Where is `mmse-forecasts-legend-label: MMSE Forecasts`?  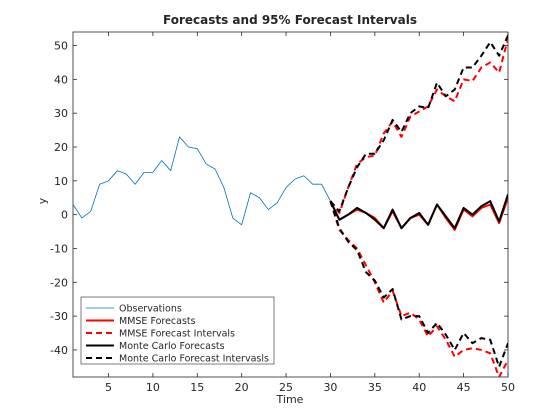 mmse-forecasts-legend-label: MMSE Forecasts is located at coordinates (157, 321).